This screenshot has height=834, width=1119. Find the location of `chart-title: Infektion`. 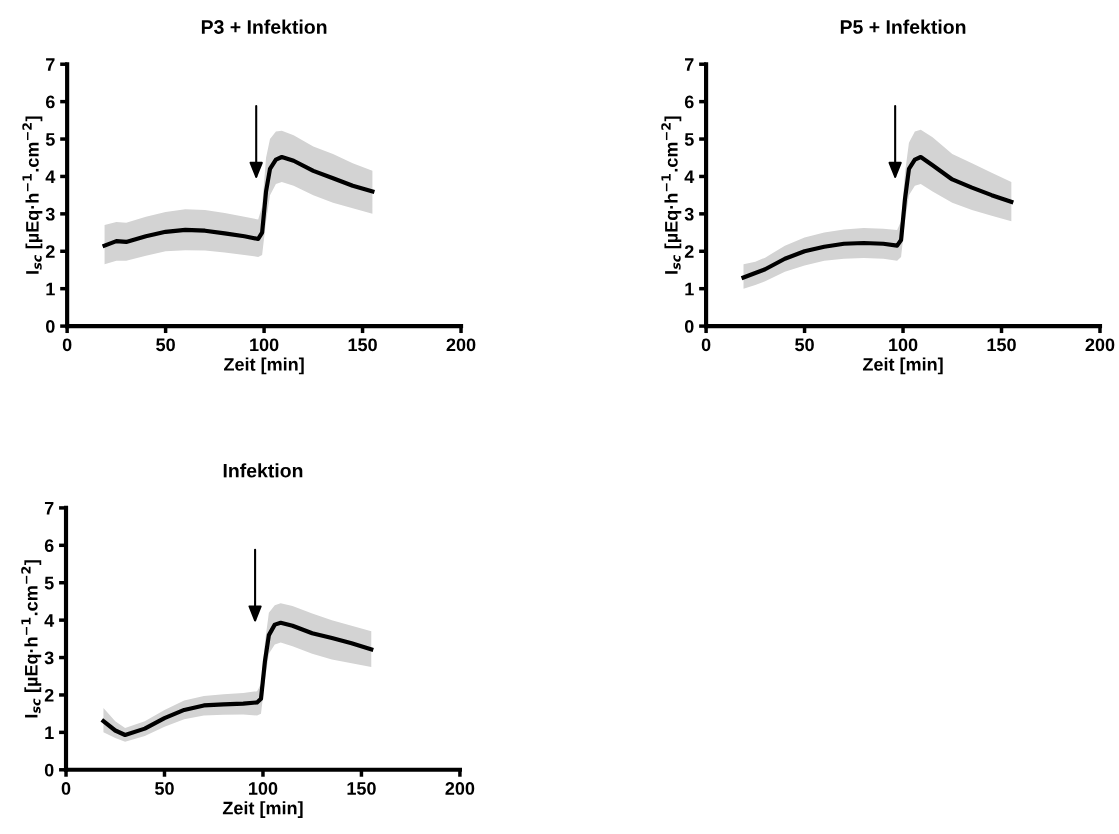

chart-title: Infektion is located at coordinates (263, 470).